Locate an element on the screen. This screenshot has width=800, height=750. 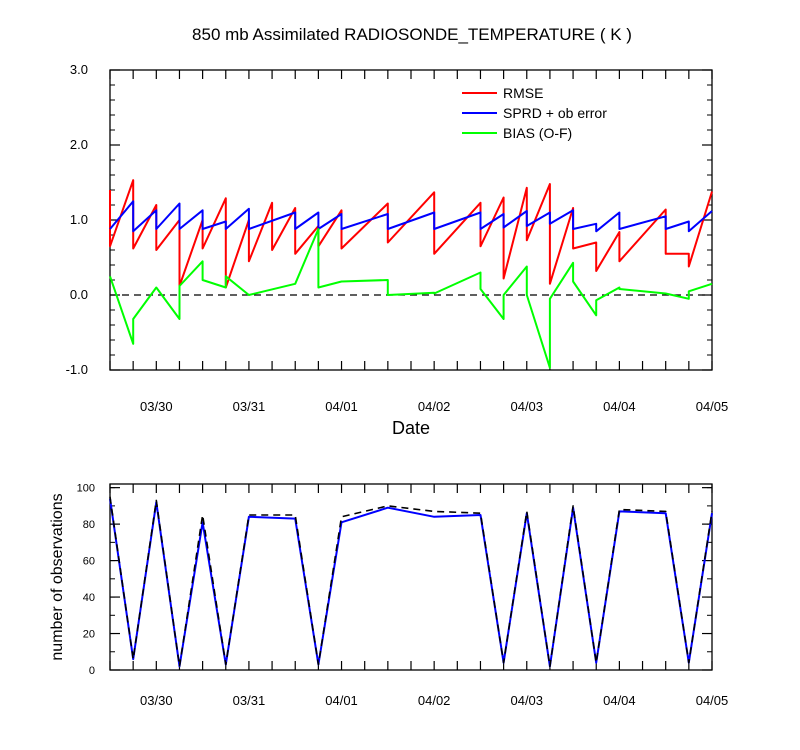
y-tick-label: 3.0 is located at coordinates (79, 69).